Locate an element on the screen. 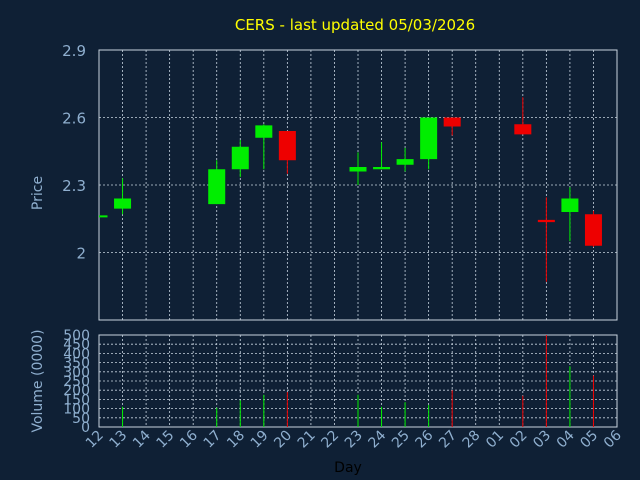 Image resolution: width=640 pixels, height=480 pixels. x-tick-label: 03 is located at coordinates (542, 440).